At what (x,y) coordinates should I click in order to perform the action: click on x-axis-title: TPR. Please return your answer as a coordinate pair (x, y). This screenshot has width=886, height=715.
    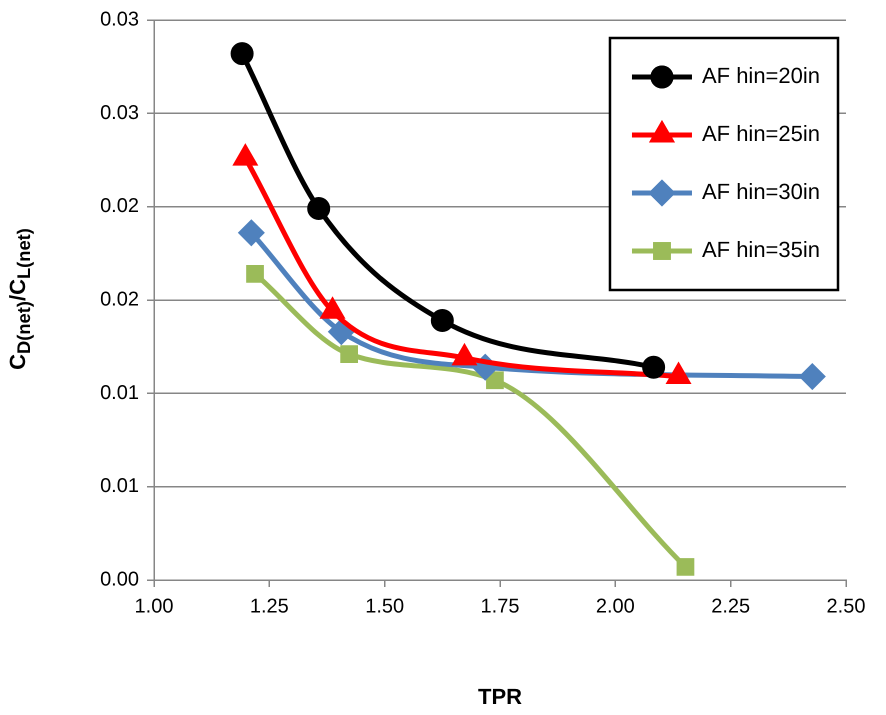
    Looking at the image, I should click on (500, 696).